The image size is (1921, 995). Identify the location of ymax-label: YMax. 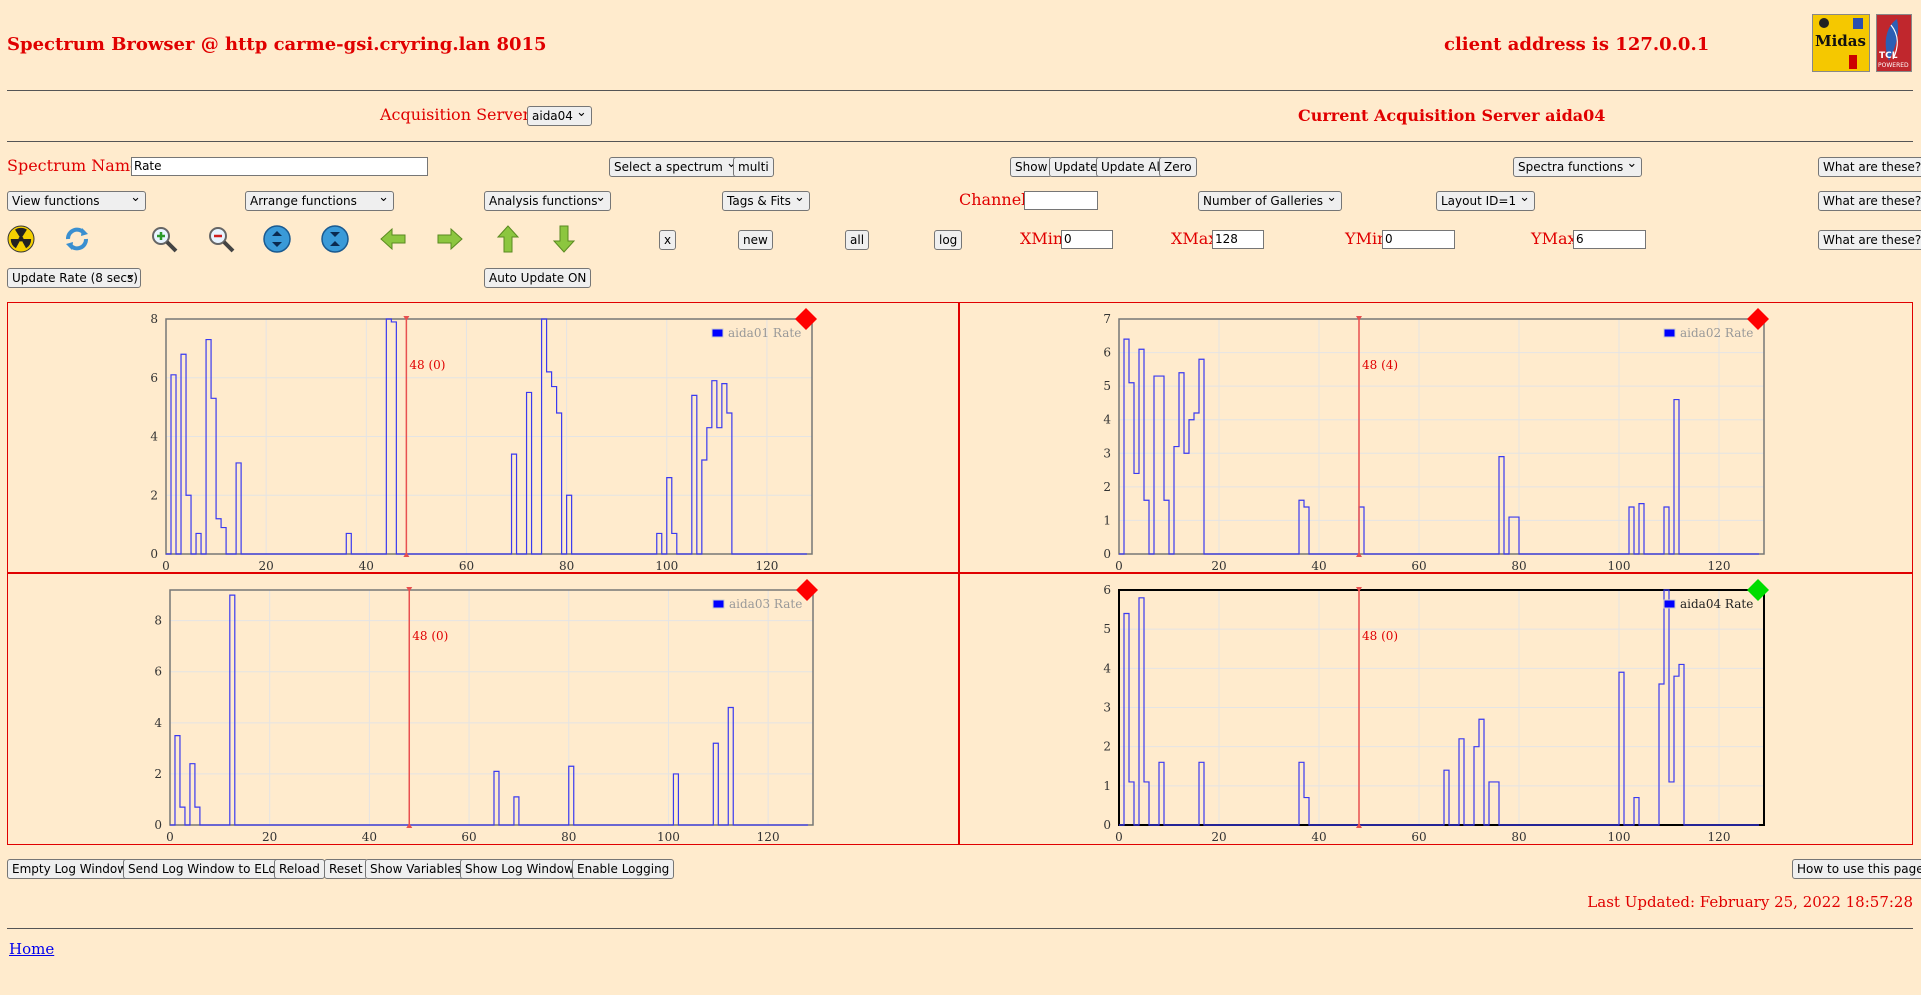
(1554, 238).